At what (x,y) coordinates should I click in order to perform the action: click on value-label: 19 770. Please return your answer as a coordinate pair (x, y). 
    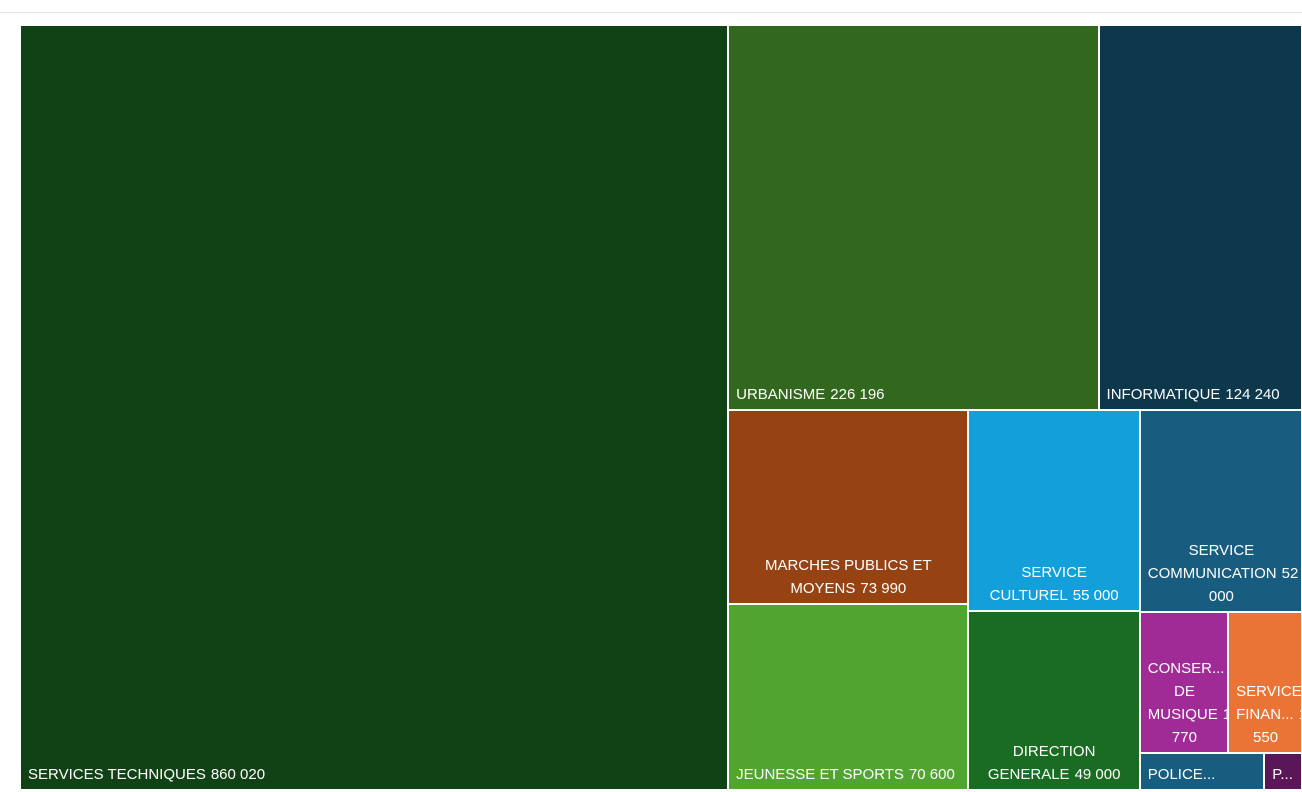
    Looking at the image, I should click on (1199, 725).